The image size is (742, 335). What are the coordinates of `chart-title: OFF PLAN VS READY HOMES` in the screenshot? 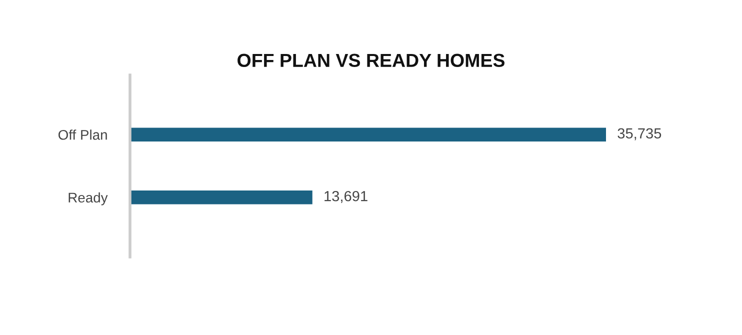 It's located at (371, 61).